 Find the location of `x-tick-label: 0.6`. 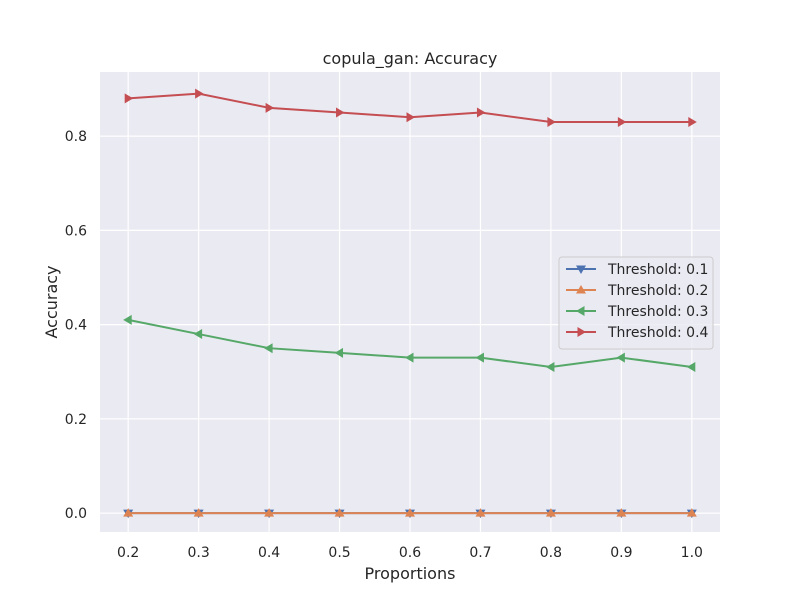

x-tick-label: 0.6 is located at coordinates (410, 553).